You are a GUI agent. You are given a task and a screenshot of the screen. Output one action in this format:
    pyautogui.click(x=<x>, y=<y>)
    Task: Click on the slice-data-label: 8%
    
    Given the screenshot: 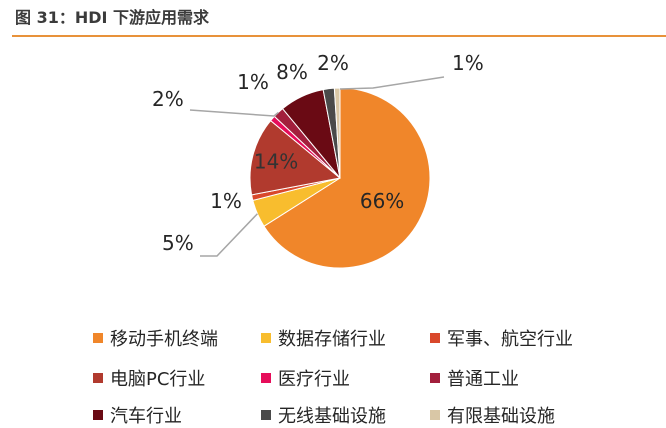 What is the action you would take?
    pyautogui.click(x=292, y=72)
    